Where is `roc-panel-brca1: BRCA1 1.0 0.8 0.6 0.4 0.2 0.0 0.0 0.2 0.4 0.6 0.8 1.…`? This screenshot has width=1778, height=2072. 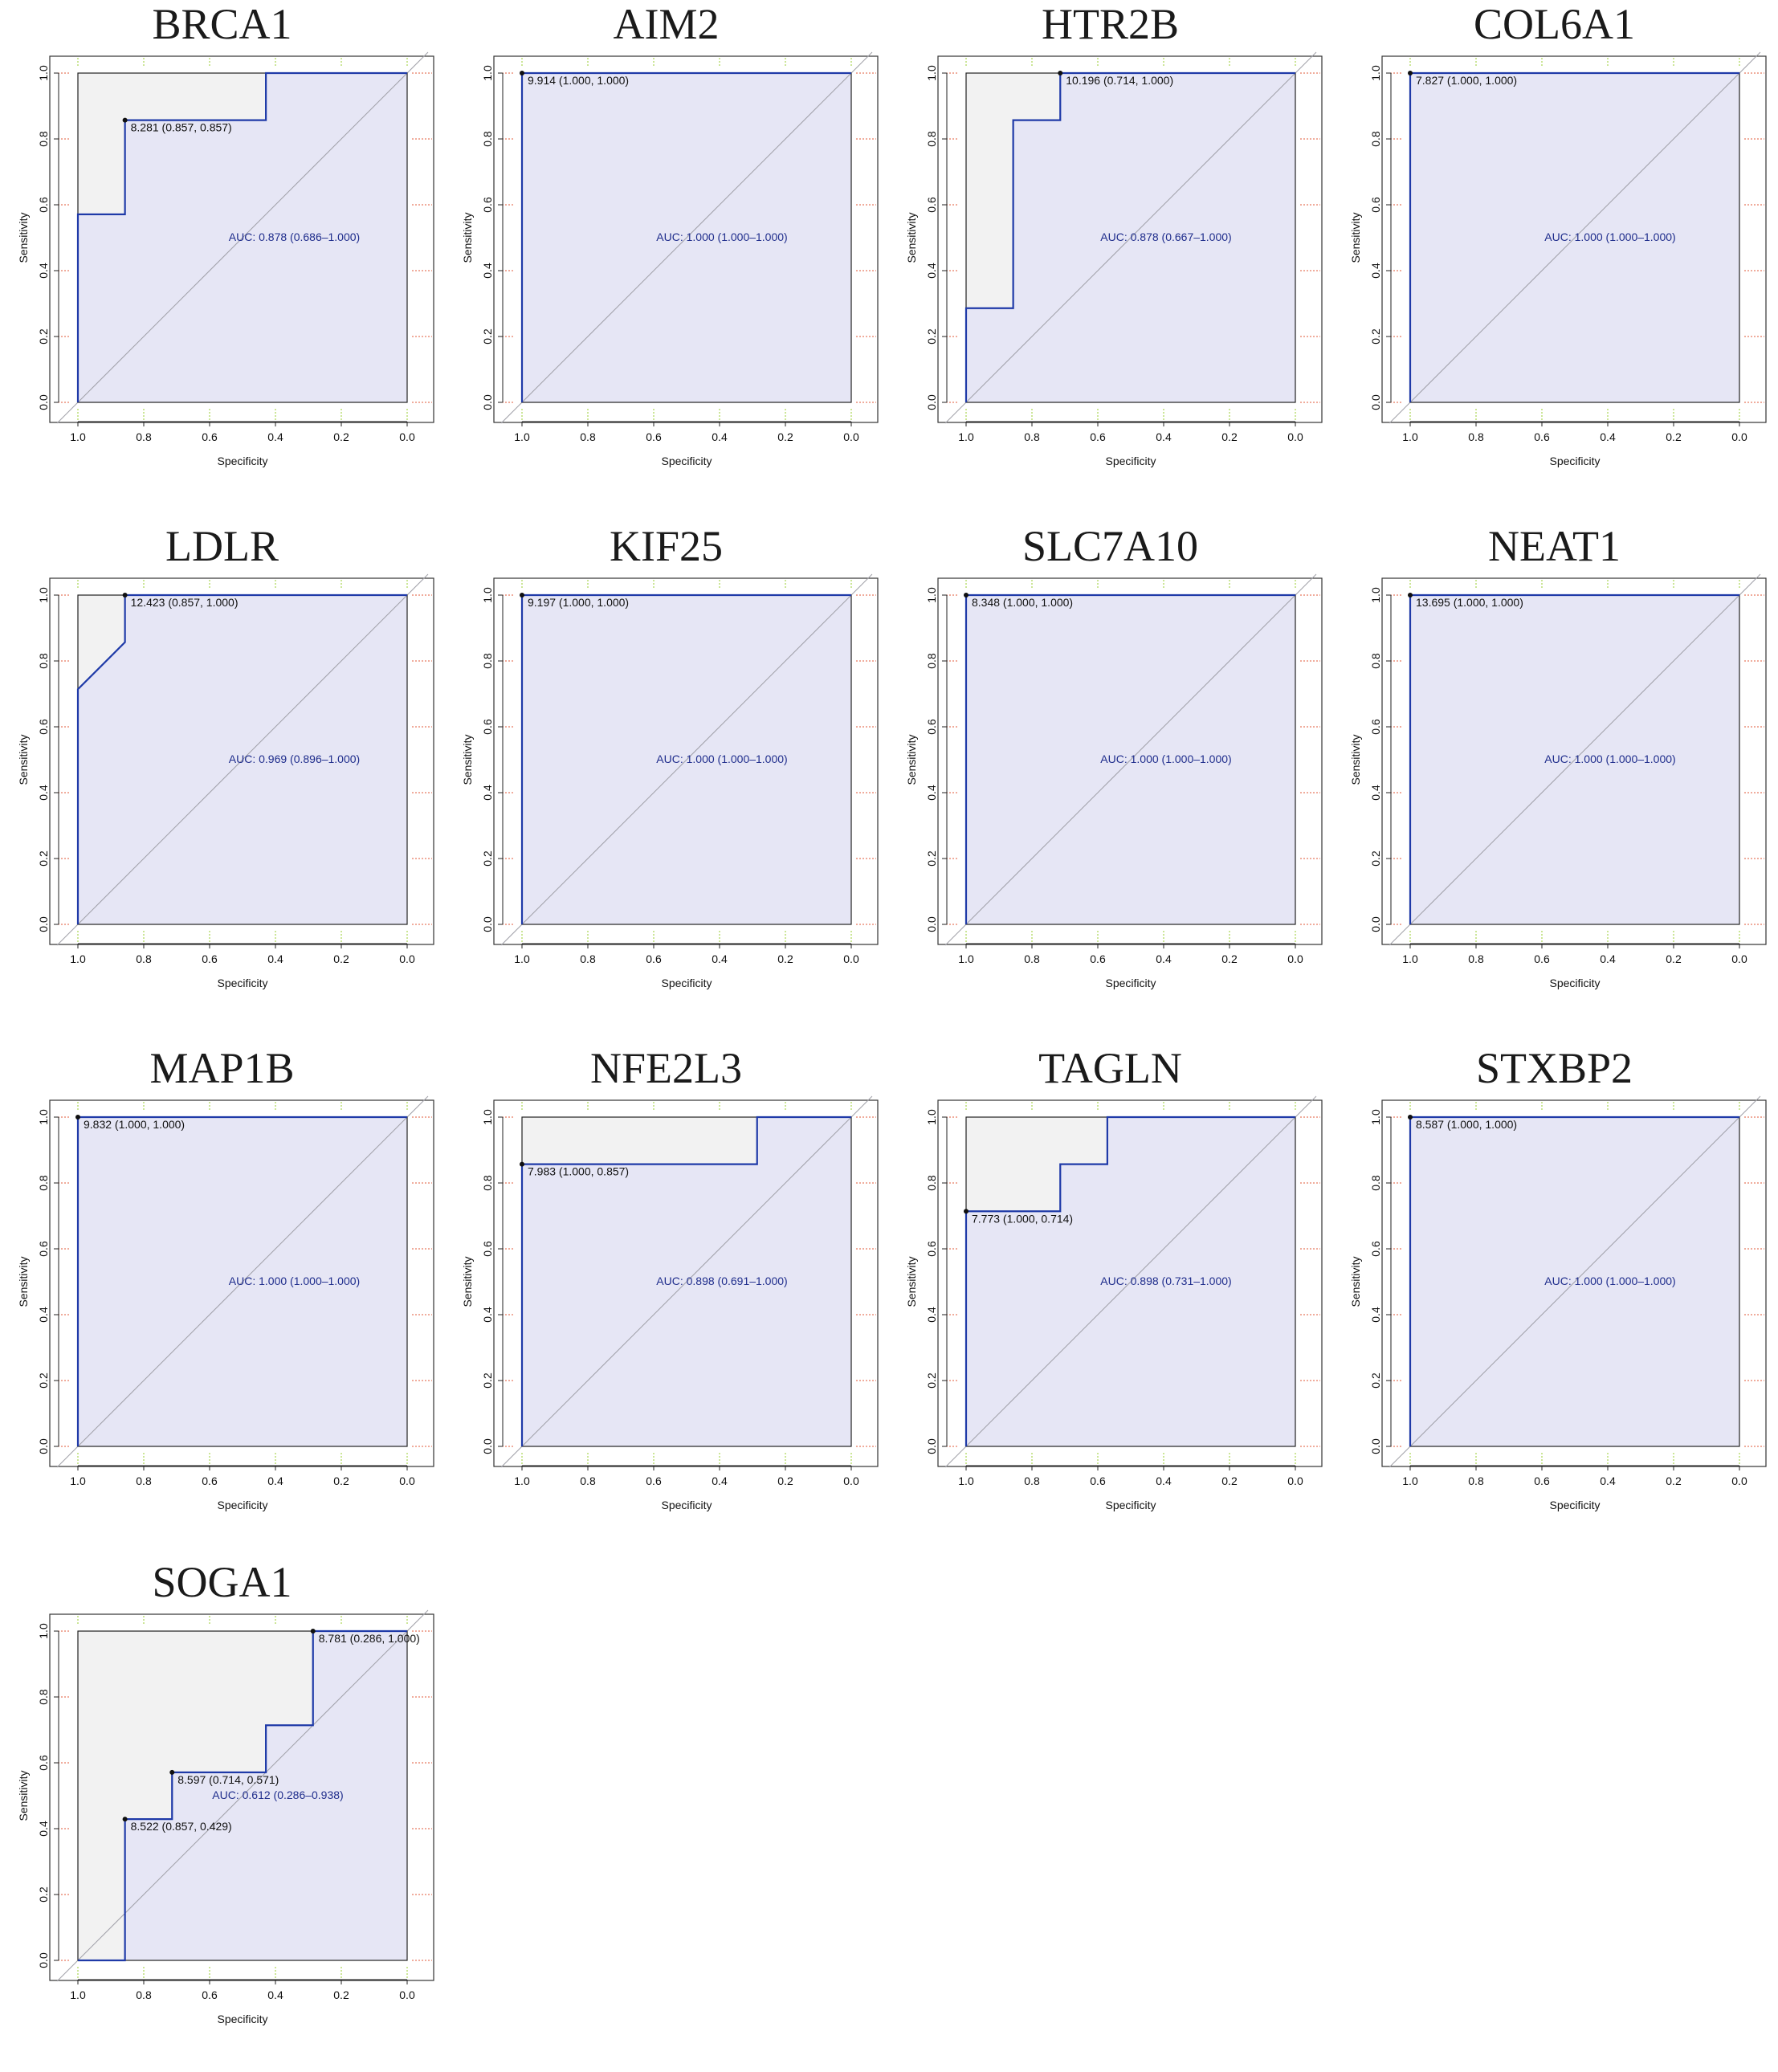 roc-panel-brca1: BRCA1 1.0 0.8 0.6 0.4 0.2 0.0 0.0 0.2 0.4 0.6 0.8 1.… is located at coordinates (222, 257).